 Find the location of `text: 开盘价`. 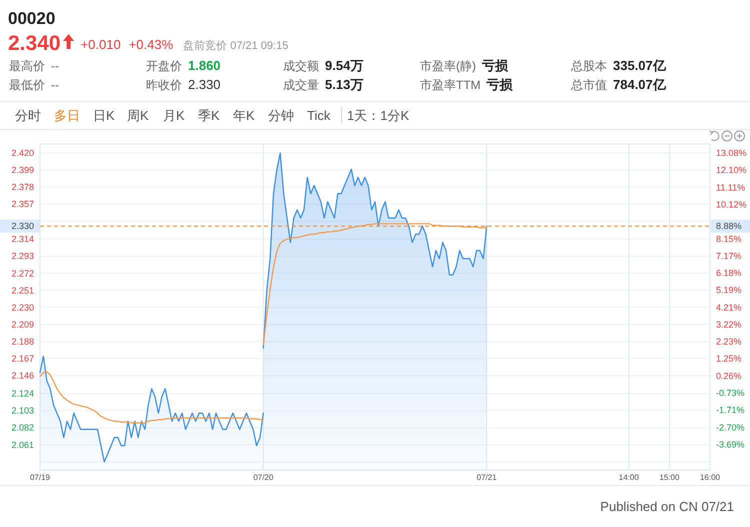

text: 开盘价 is located at coordinates (164, 66).